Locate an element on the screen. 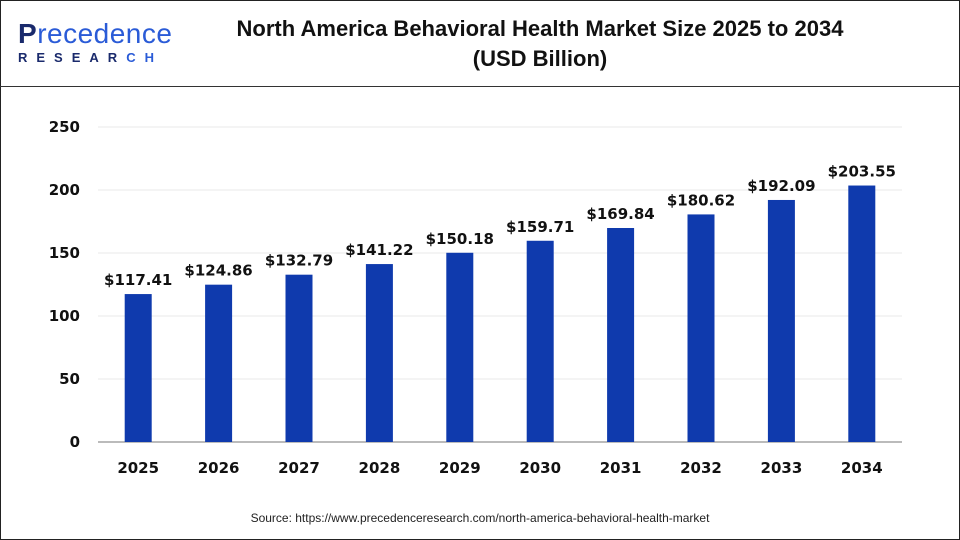  bar-2033 is located at coordinates (781, 320).